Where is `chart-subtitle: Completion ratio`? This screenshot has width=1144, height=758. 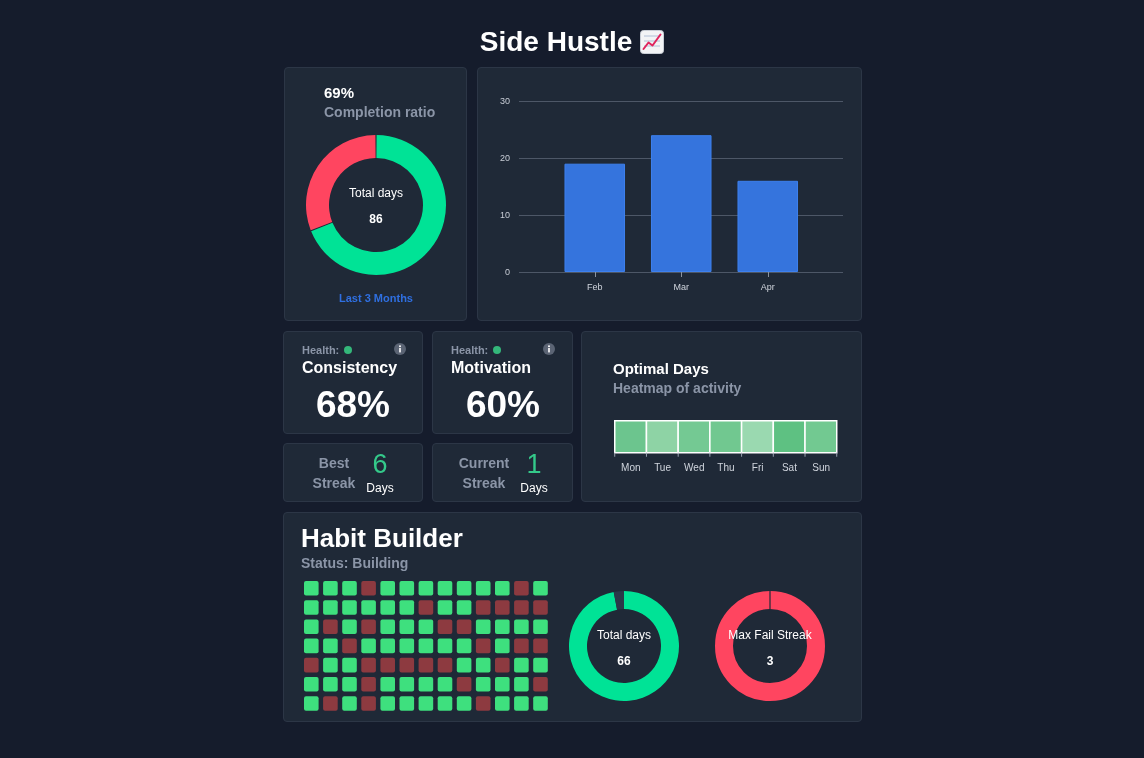
chart-subtitle: Completion ratio is located at coordinates (380, 112).